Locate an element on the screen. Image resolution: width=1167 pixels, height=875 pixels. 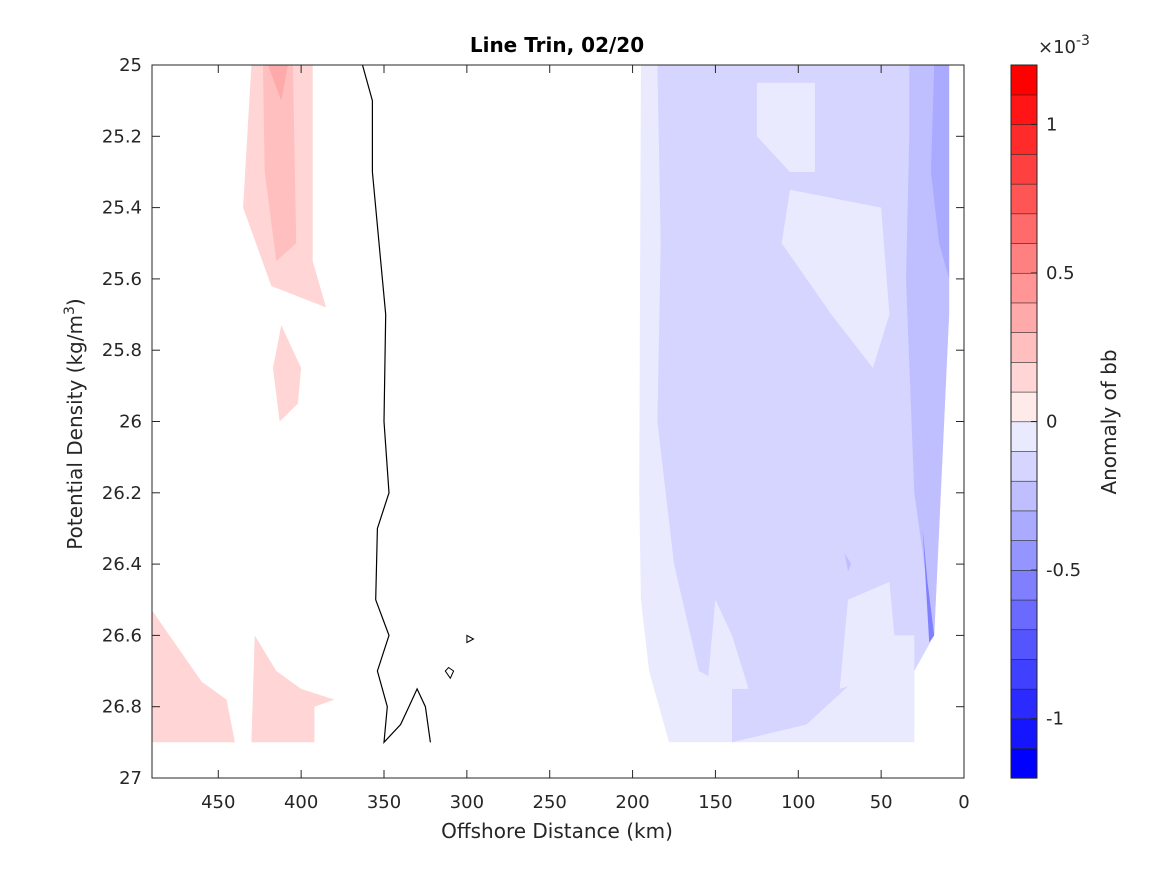
y-tick-label: 26.8 is located at coordinates (122, 707).